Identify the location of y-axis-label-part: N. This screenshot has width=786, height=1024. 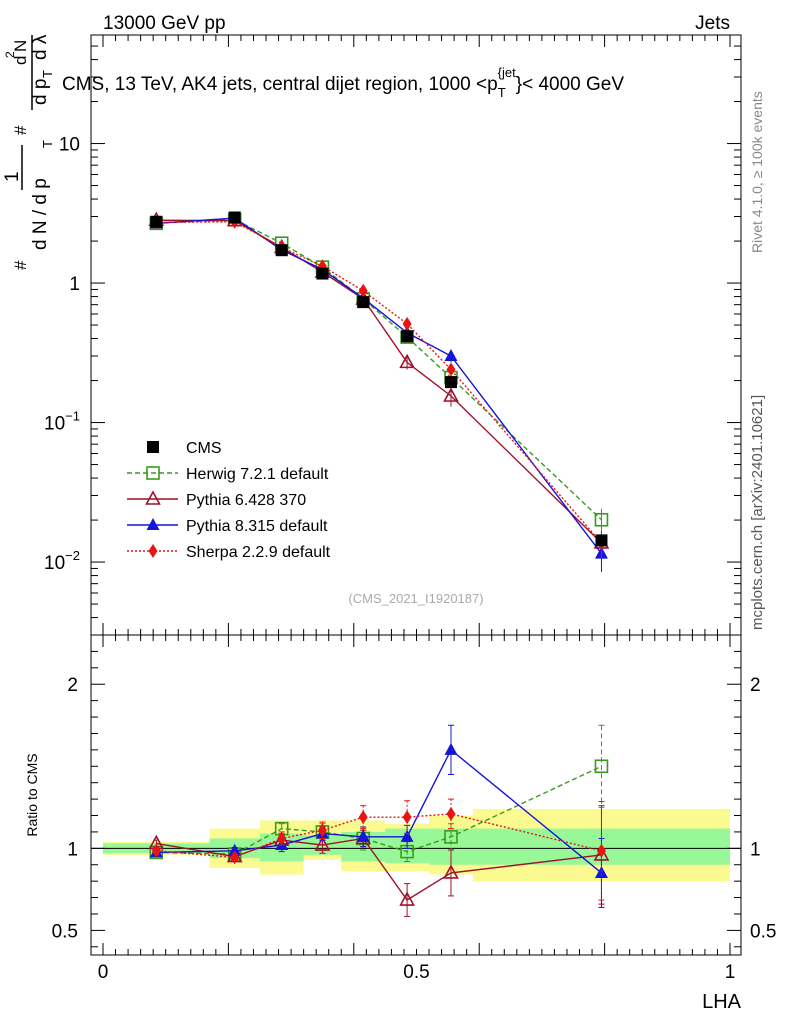
(20, 46).